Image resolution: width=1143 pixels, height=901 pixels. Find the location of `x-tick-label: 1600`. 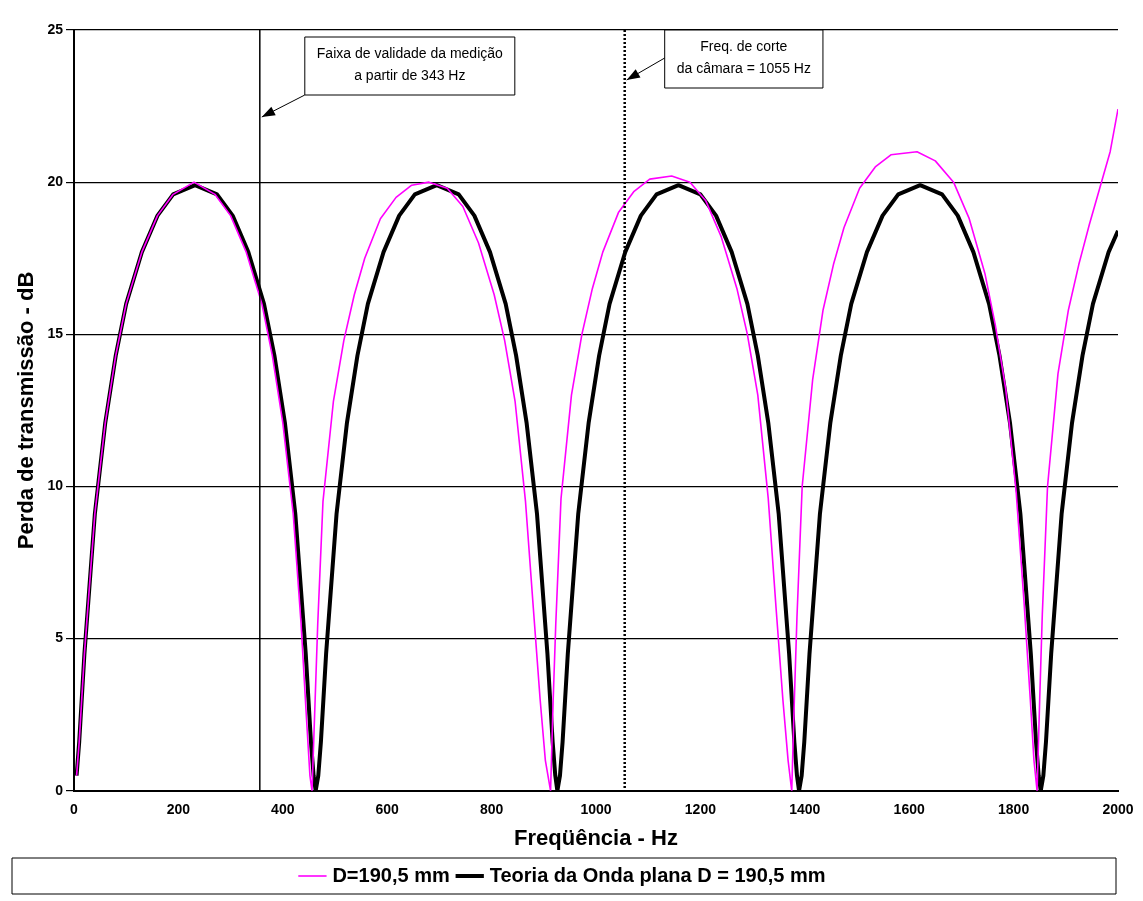

x-tick-label: 1600 is located at coordinates (909, 809).